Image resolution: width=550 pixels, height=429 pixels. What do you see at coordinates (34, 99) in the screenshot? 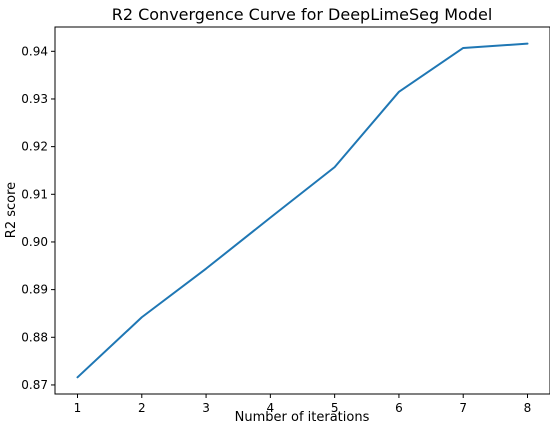
I see `y-tick-label: 0.93` at bounding box center [34, 99].